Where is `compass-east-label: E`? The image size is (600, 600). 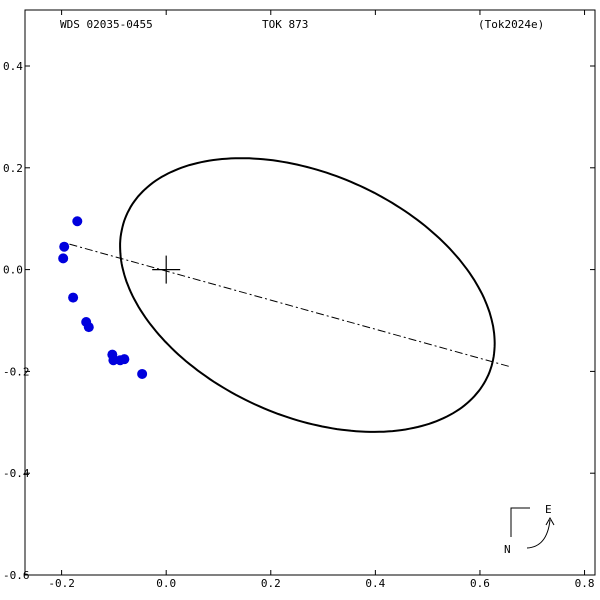 compass-east-label: E is located at coordinates (548, 509).